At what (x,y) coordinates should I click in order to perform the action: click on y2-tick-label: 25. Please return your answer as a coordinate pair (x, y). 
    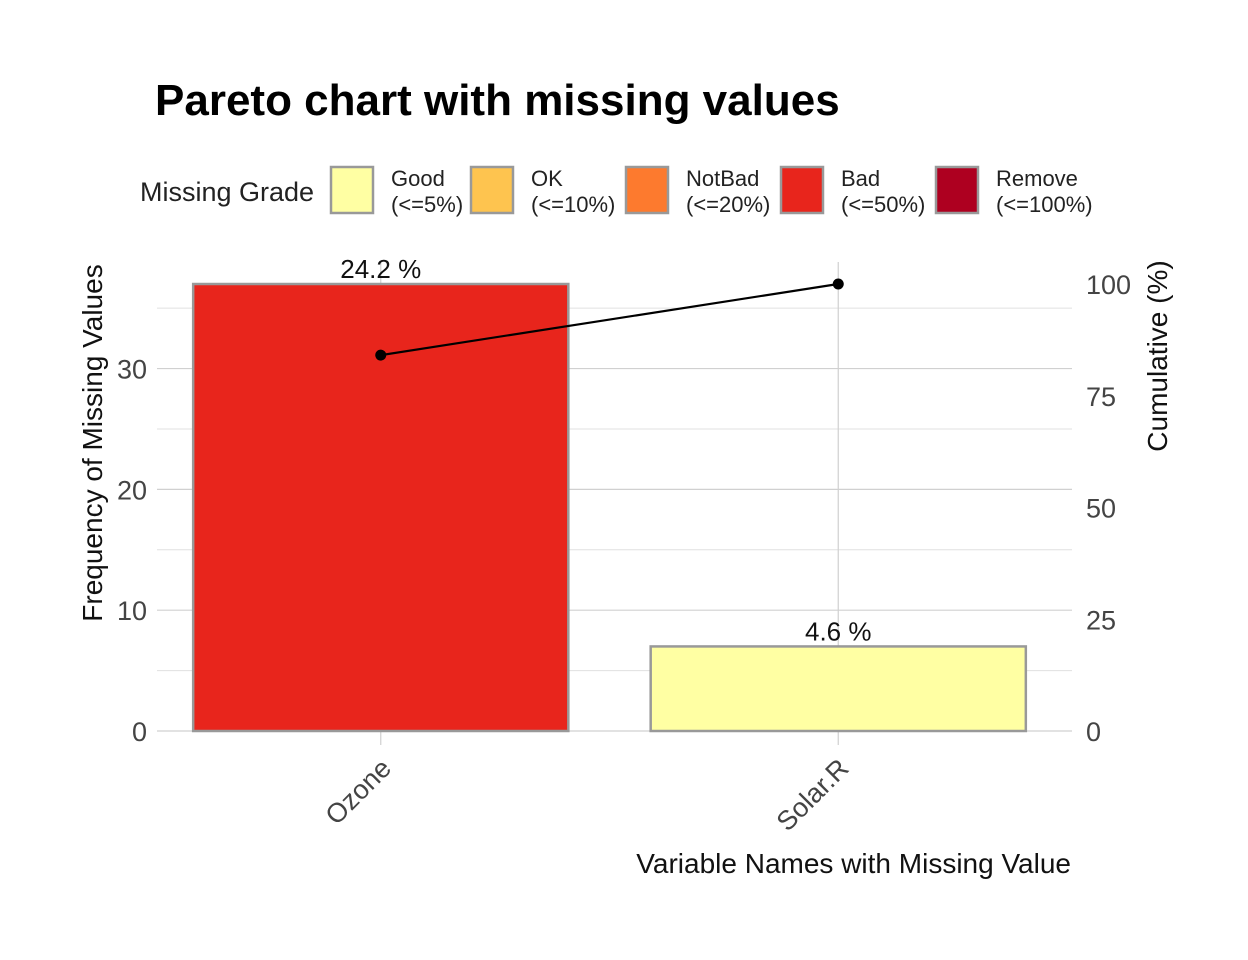
    Looking at the image, I should click on (1101, 620).